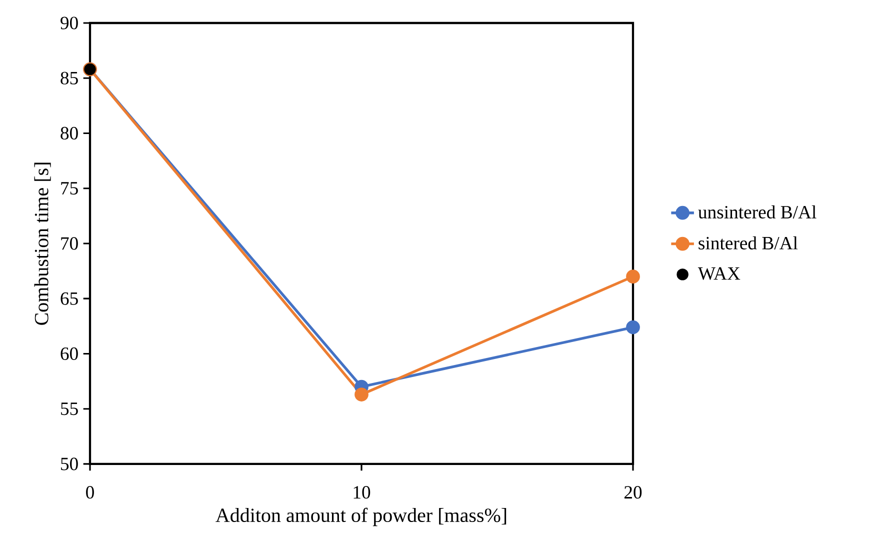 The width and height of the screenshot is (893, 539). Describe the element at coordinates (69, 78) in the screenshot. I see `y-tick-label: 85` at that location.